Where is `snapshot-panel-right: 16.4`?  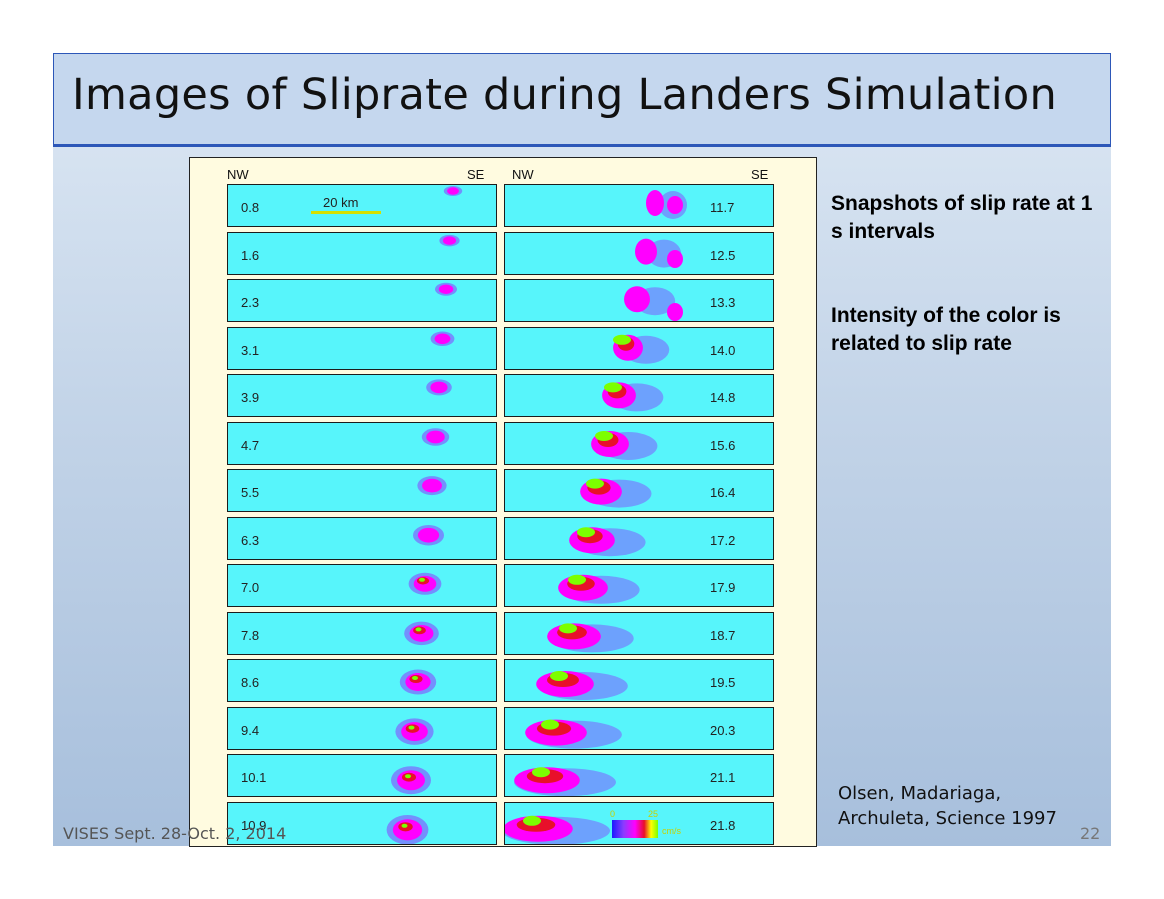
snapshot-panel-right: 16.4 is located at coordinates (639, 490).